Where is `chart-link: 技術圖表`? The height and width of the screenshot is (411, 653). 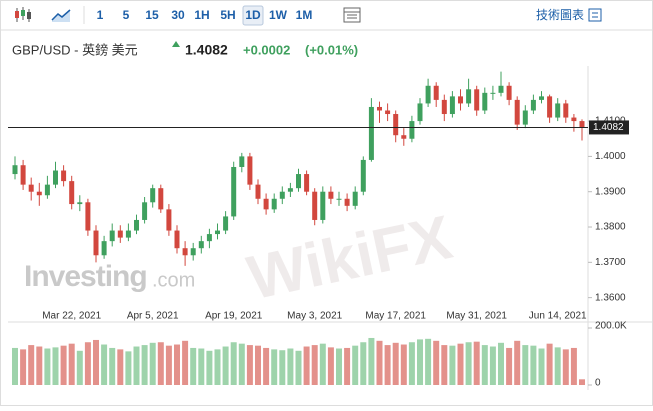 chart-link: 技術圖表 is located at coordinates (560, 15).